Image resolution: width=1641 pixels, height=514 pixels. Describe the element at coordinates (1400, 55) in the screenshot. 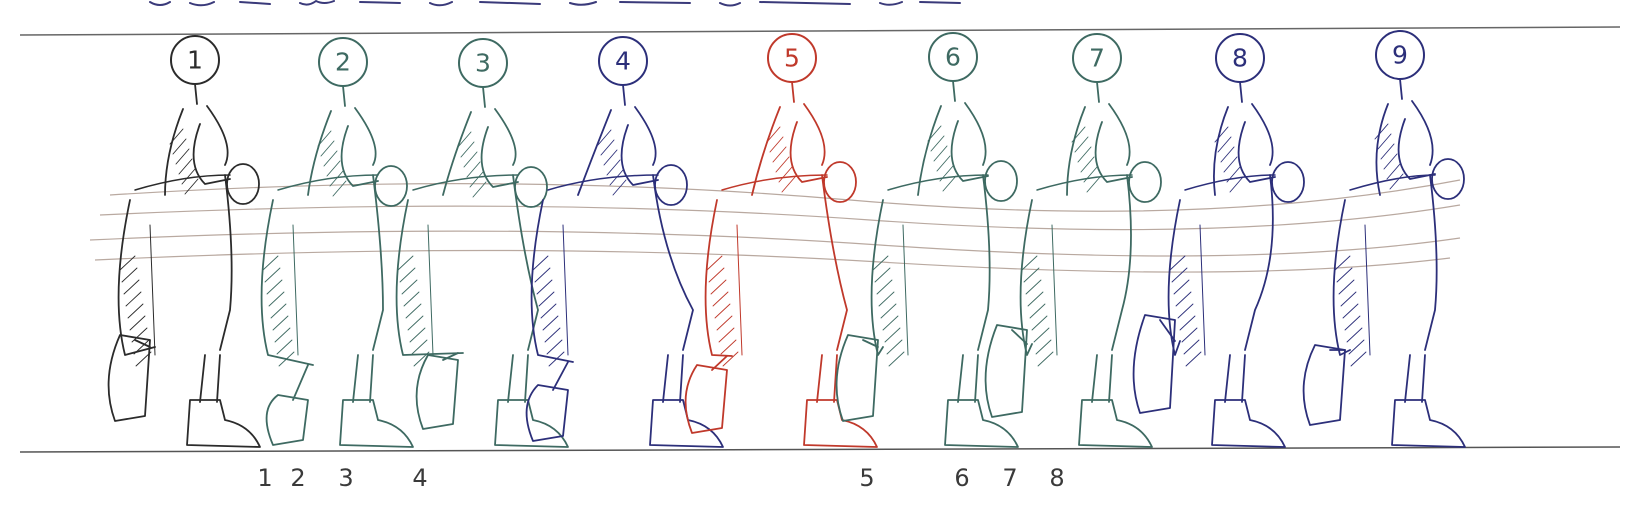

I see `frame-number: 9` at that location.